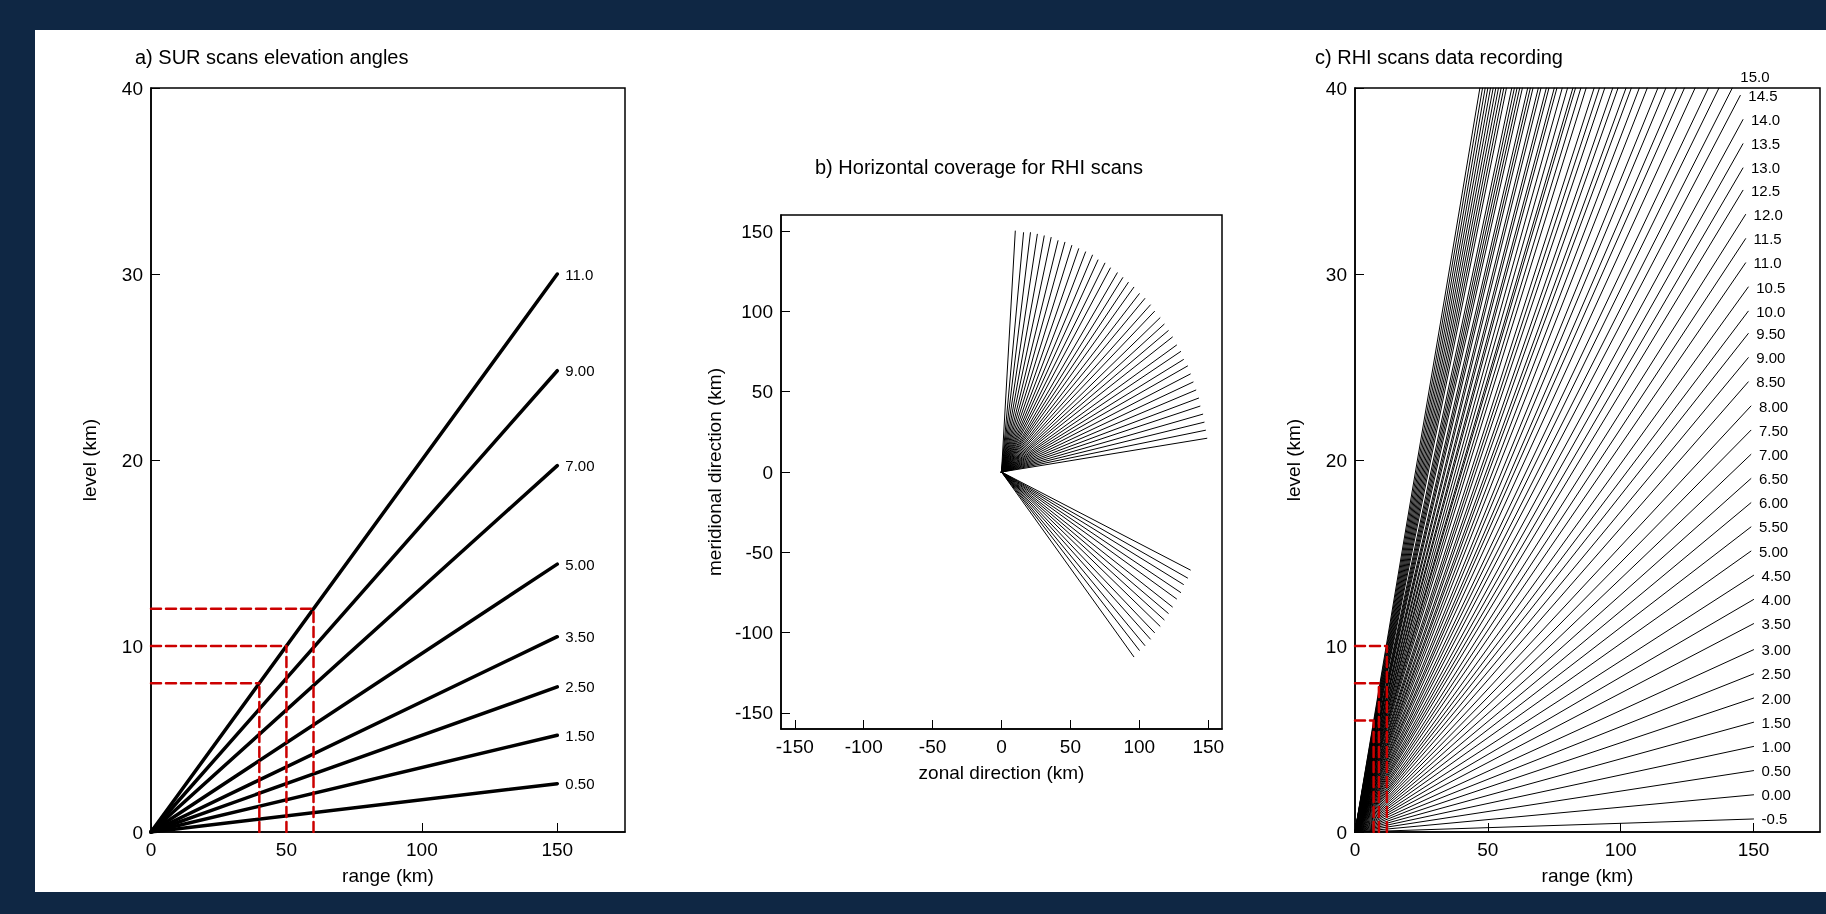 This screenshot has height=914, width=1826. I want to click on series-label: 7.50, so click(1773, 430).